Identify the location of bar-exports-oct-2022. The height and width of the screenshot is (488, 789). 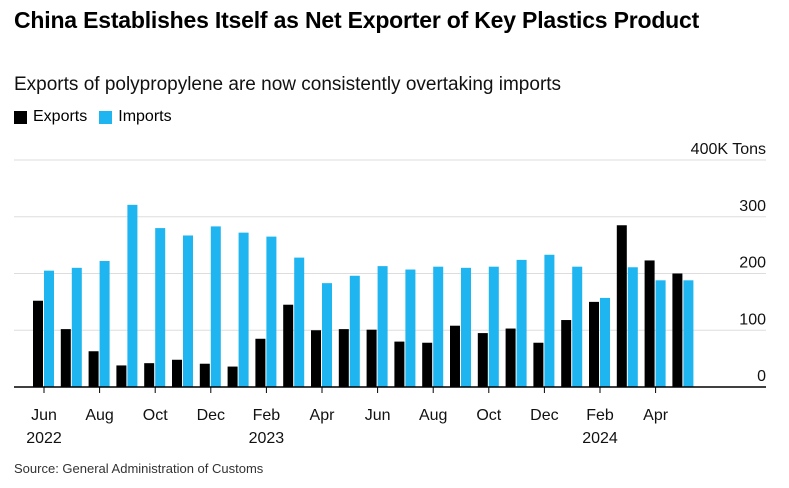
(149, 375).